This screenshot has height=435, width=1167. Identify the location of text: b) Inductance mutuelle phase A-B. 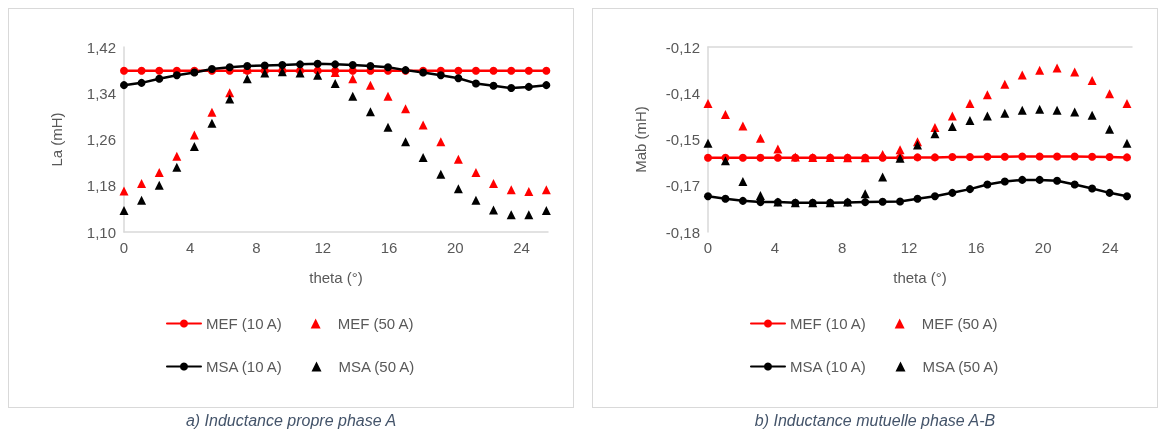
(875, 421).